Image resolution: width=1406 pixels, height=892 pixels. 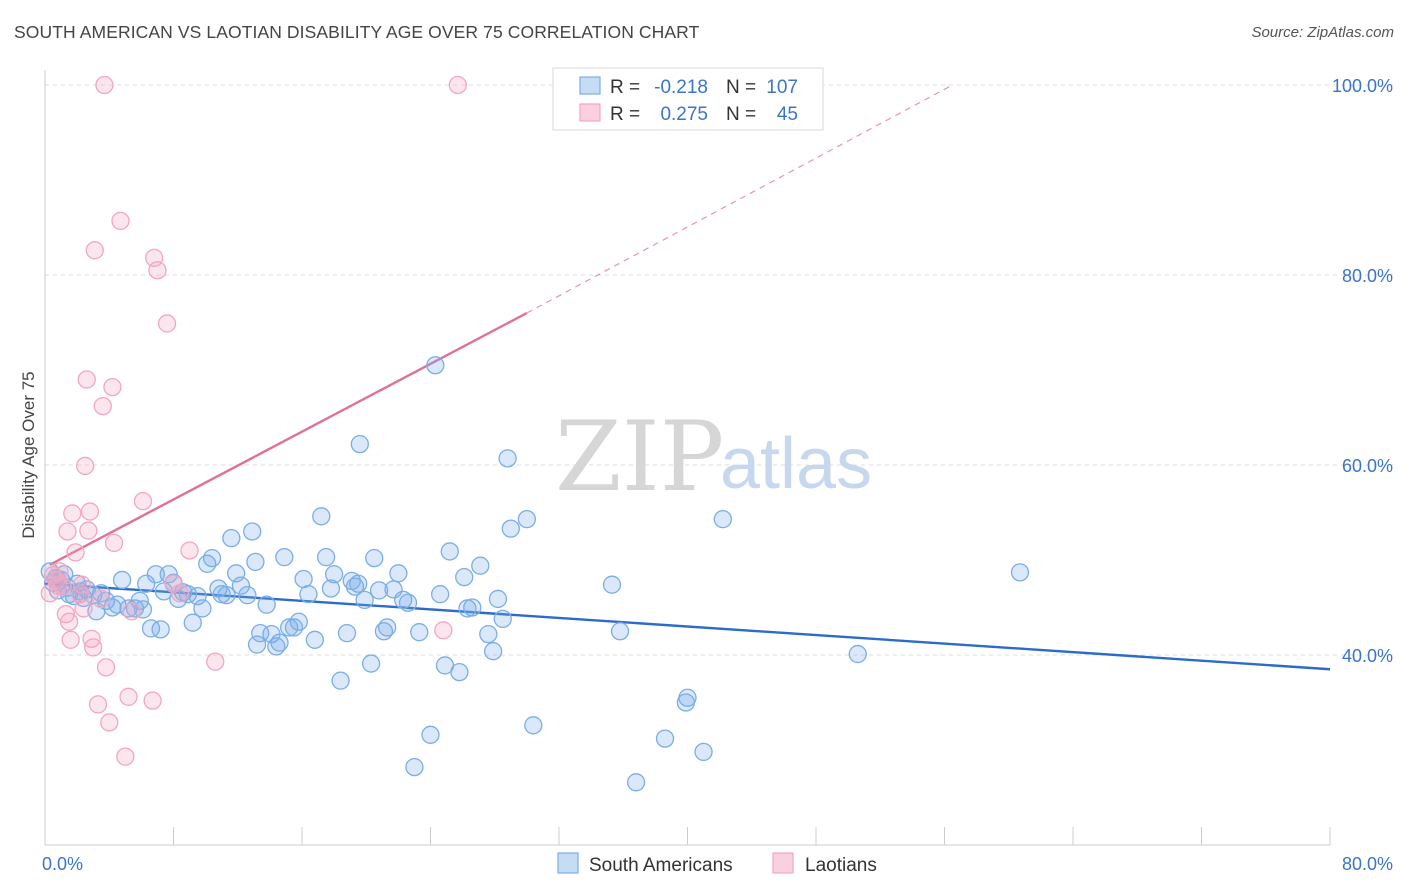 What do you see at coordinates (568, 863) in the screenshot?
I see `legend-swatch-south-americans` at bounding box center [568, 863].